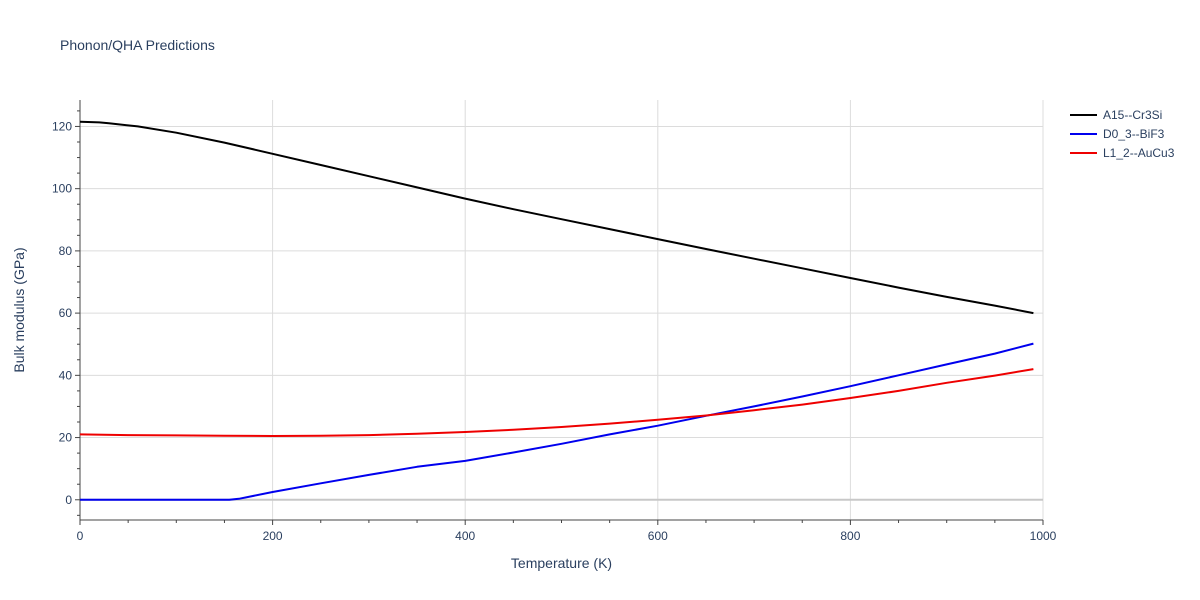 The height and width of the screenshot is (600, 1200). Describe the element at coordinates (62, 189) in the screenshot. I see `y-tick-label: 100` at that location.